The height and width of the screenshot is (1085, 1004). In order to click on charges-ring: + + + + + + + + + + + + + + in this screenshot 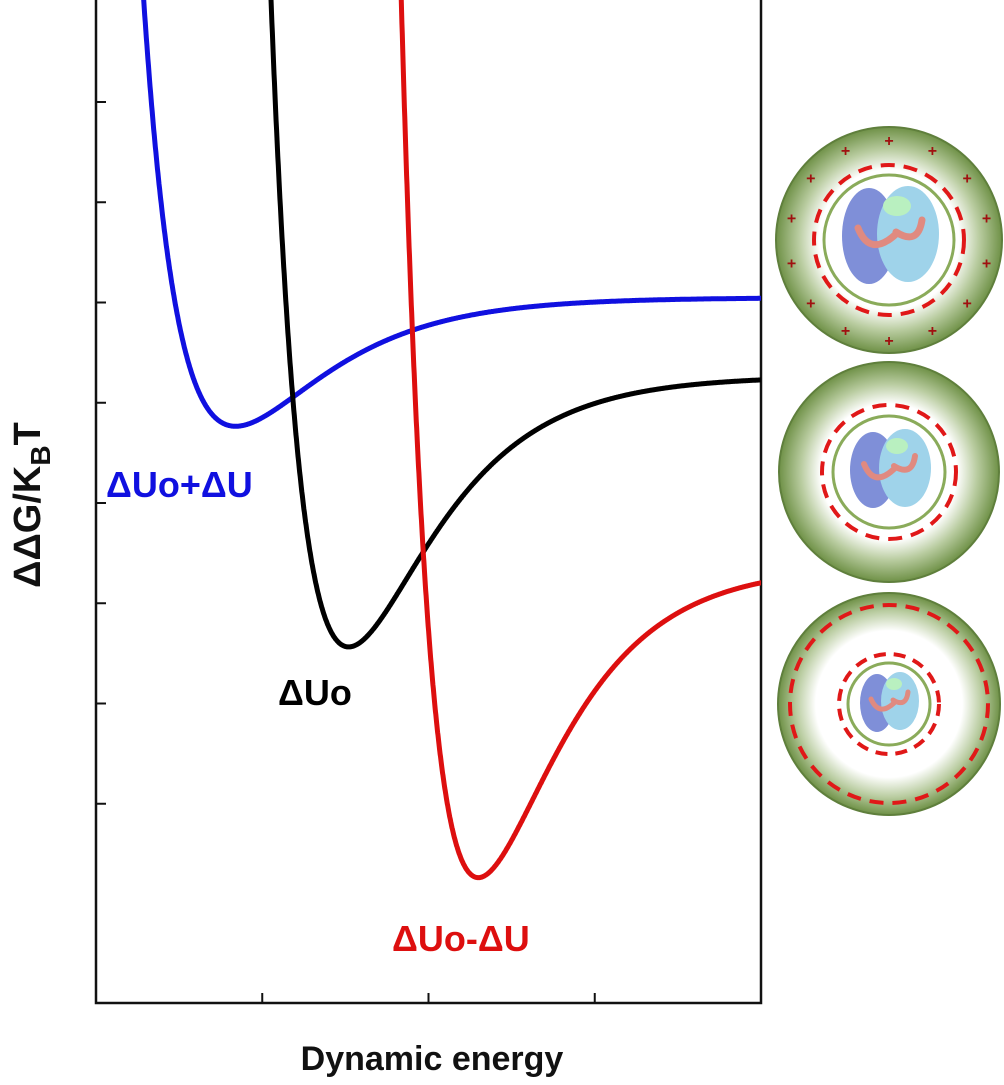, I will do `click(889, 241)`.